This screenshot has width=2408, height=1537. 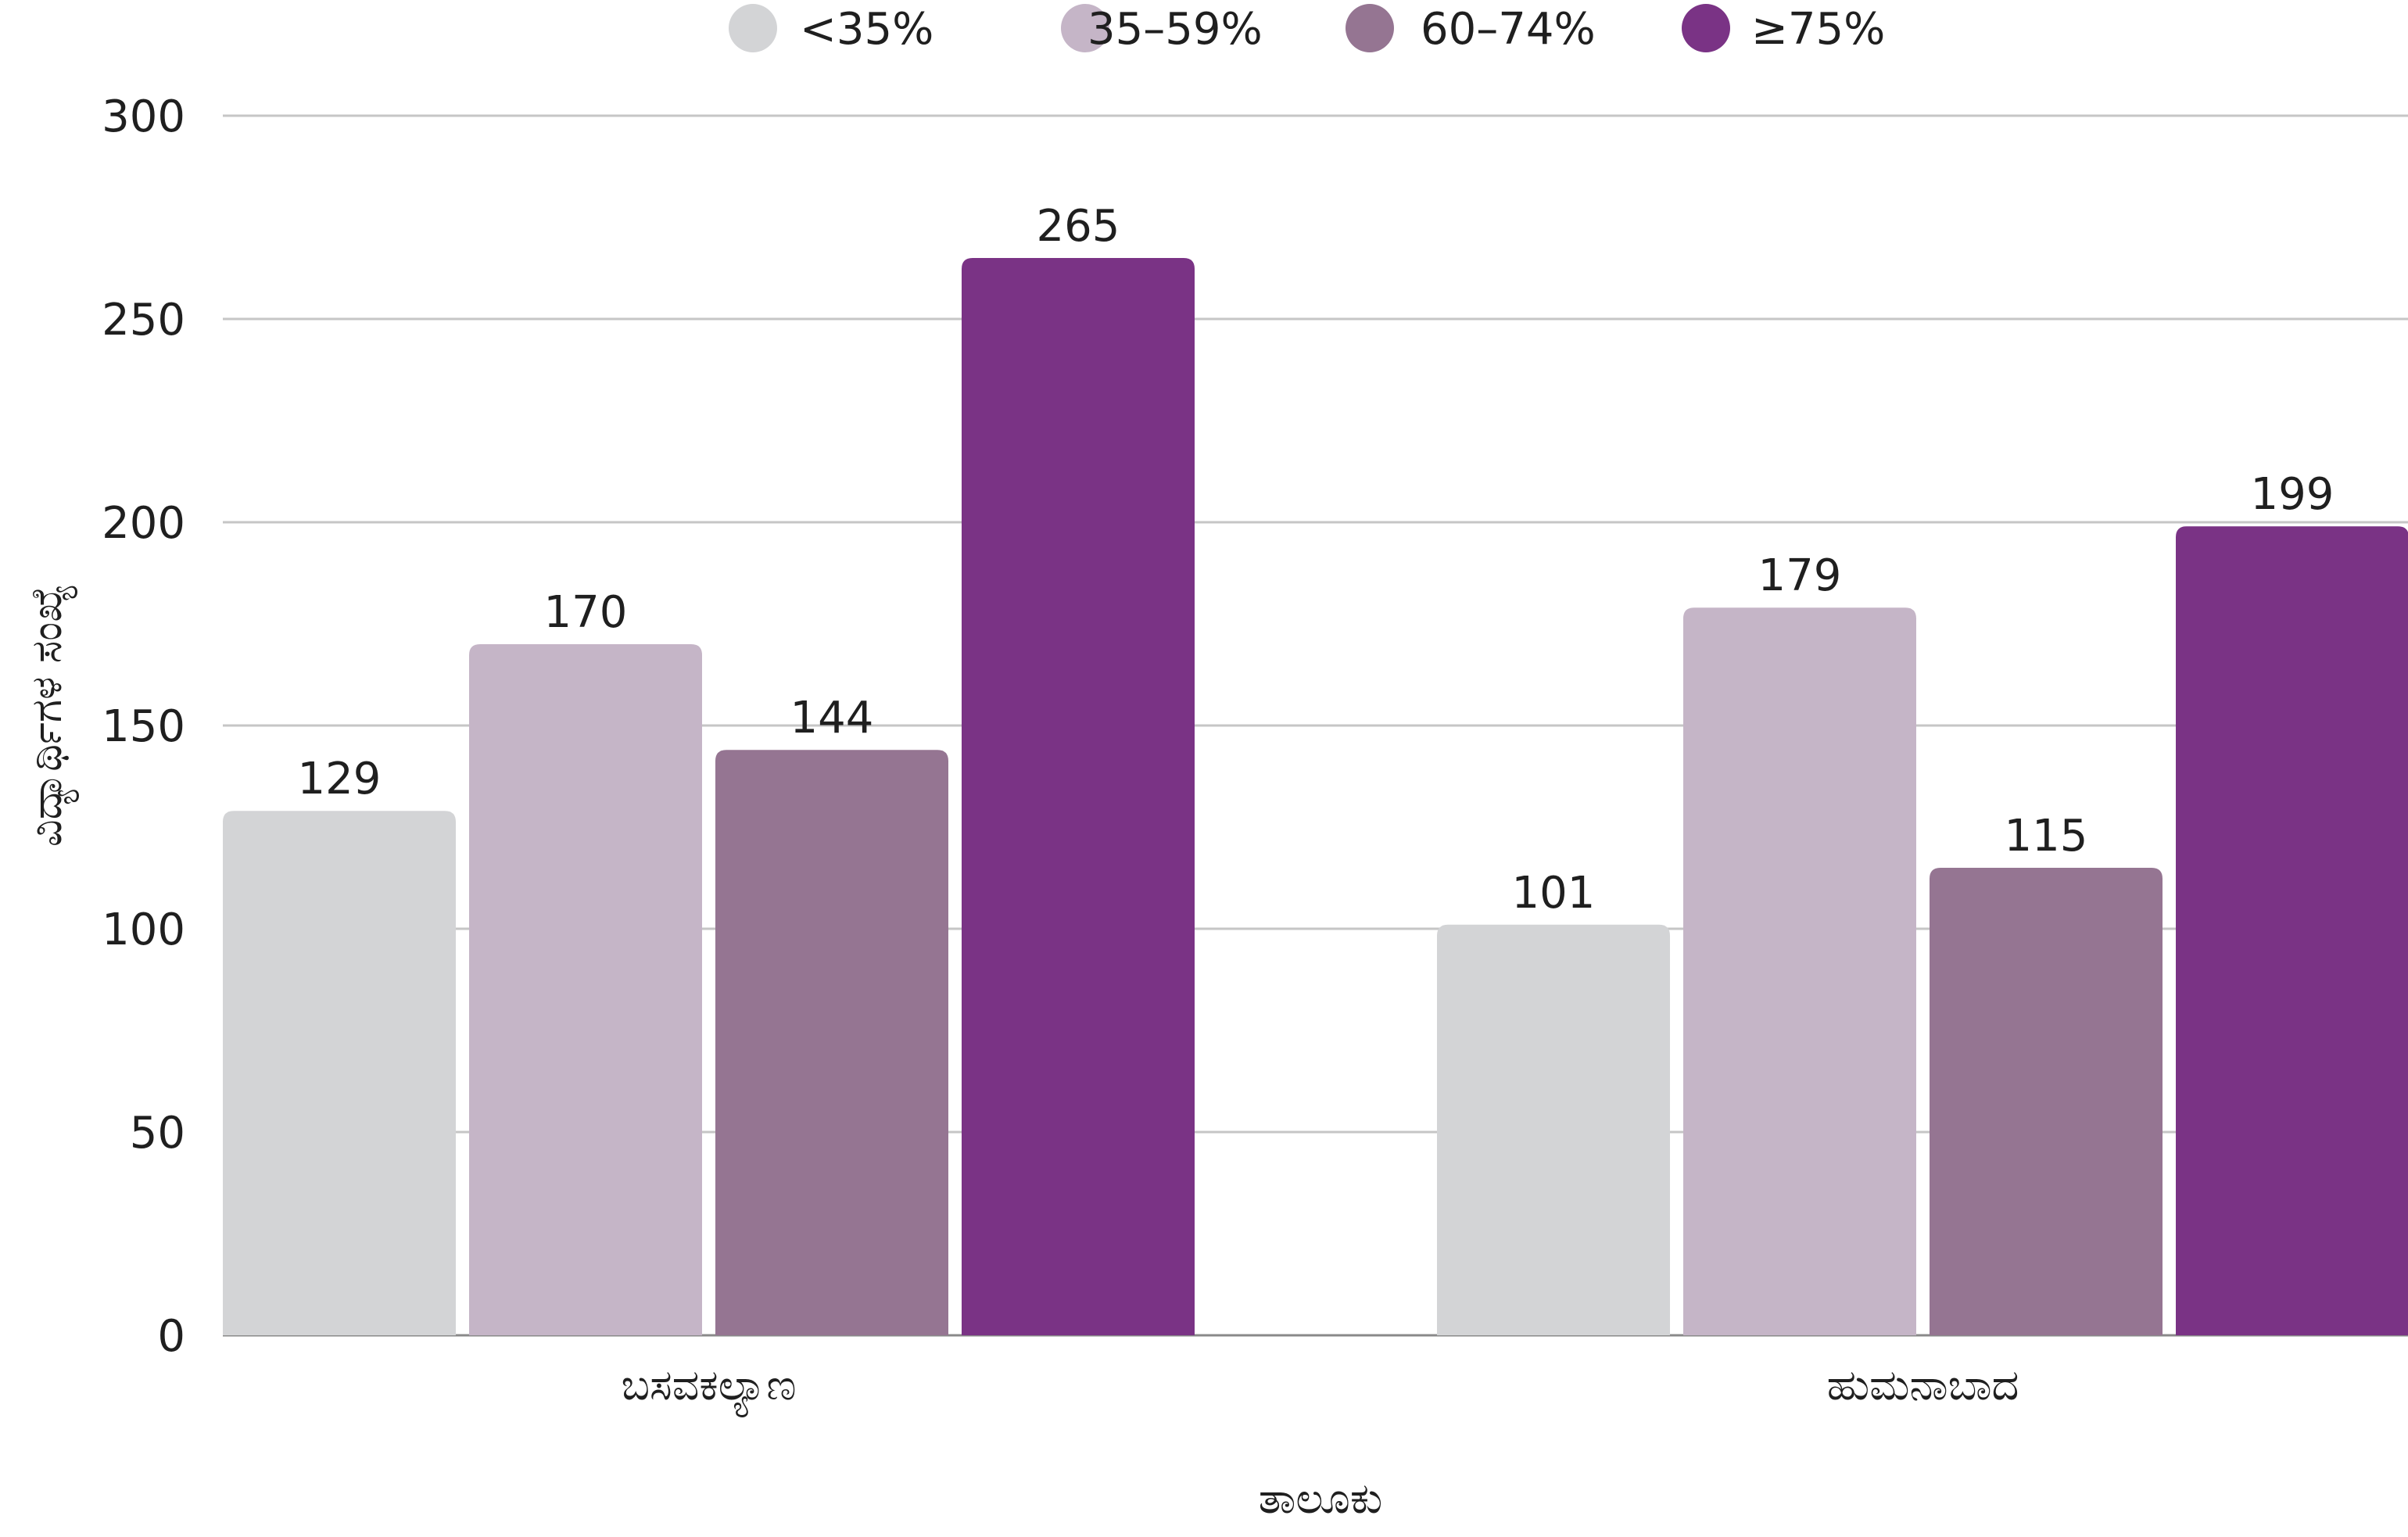 I want to click on y-tick-label: 50, so click(x=158, y=1133).